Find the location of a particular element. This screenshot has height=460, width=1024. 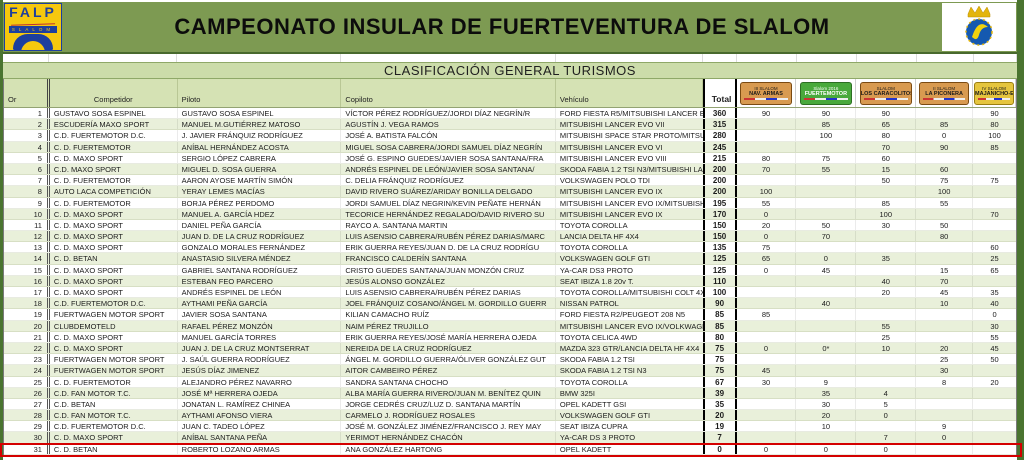

cell-pilot: MANUEL GARCÍA TORRES is located at coordinates (260, 336).